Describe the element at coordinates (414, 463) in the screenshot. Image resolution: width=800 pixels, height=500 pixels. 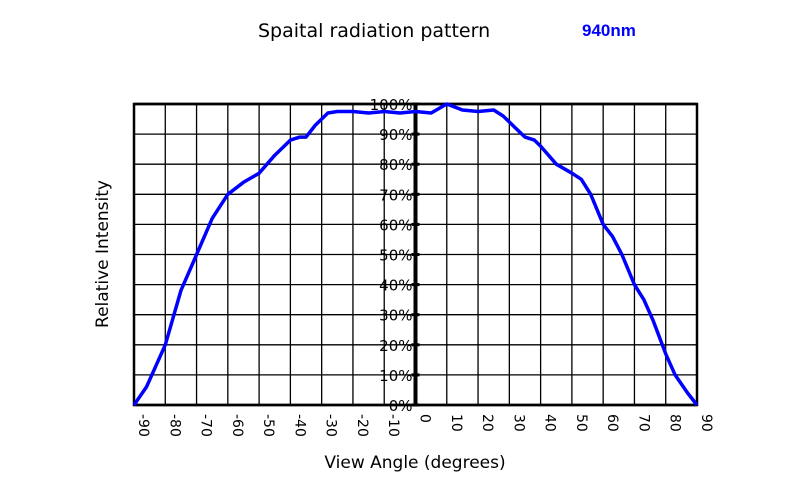
I see `x-axis-label: View Angle (degrees)` at that location.